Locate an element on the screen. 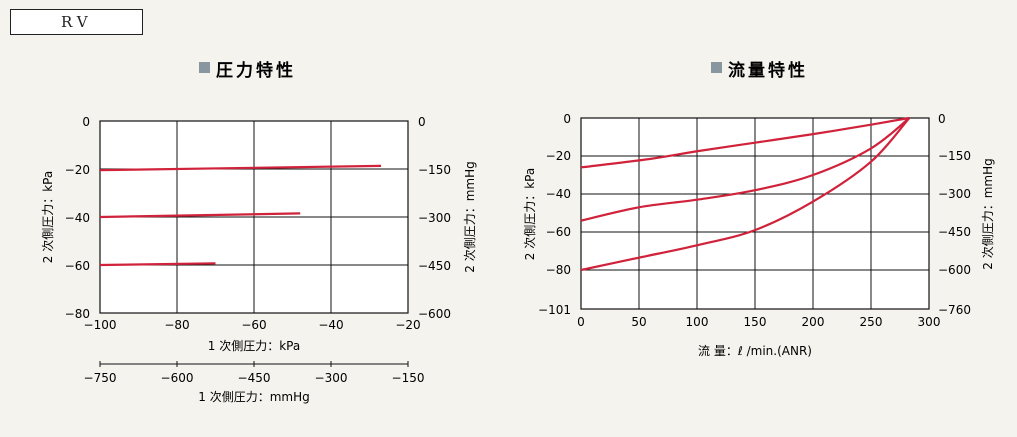 The height and width of the screenshot is (437, 1017). y-tick: −101 is located at coordinates (554, 310).